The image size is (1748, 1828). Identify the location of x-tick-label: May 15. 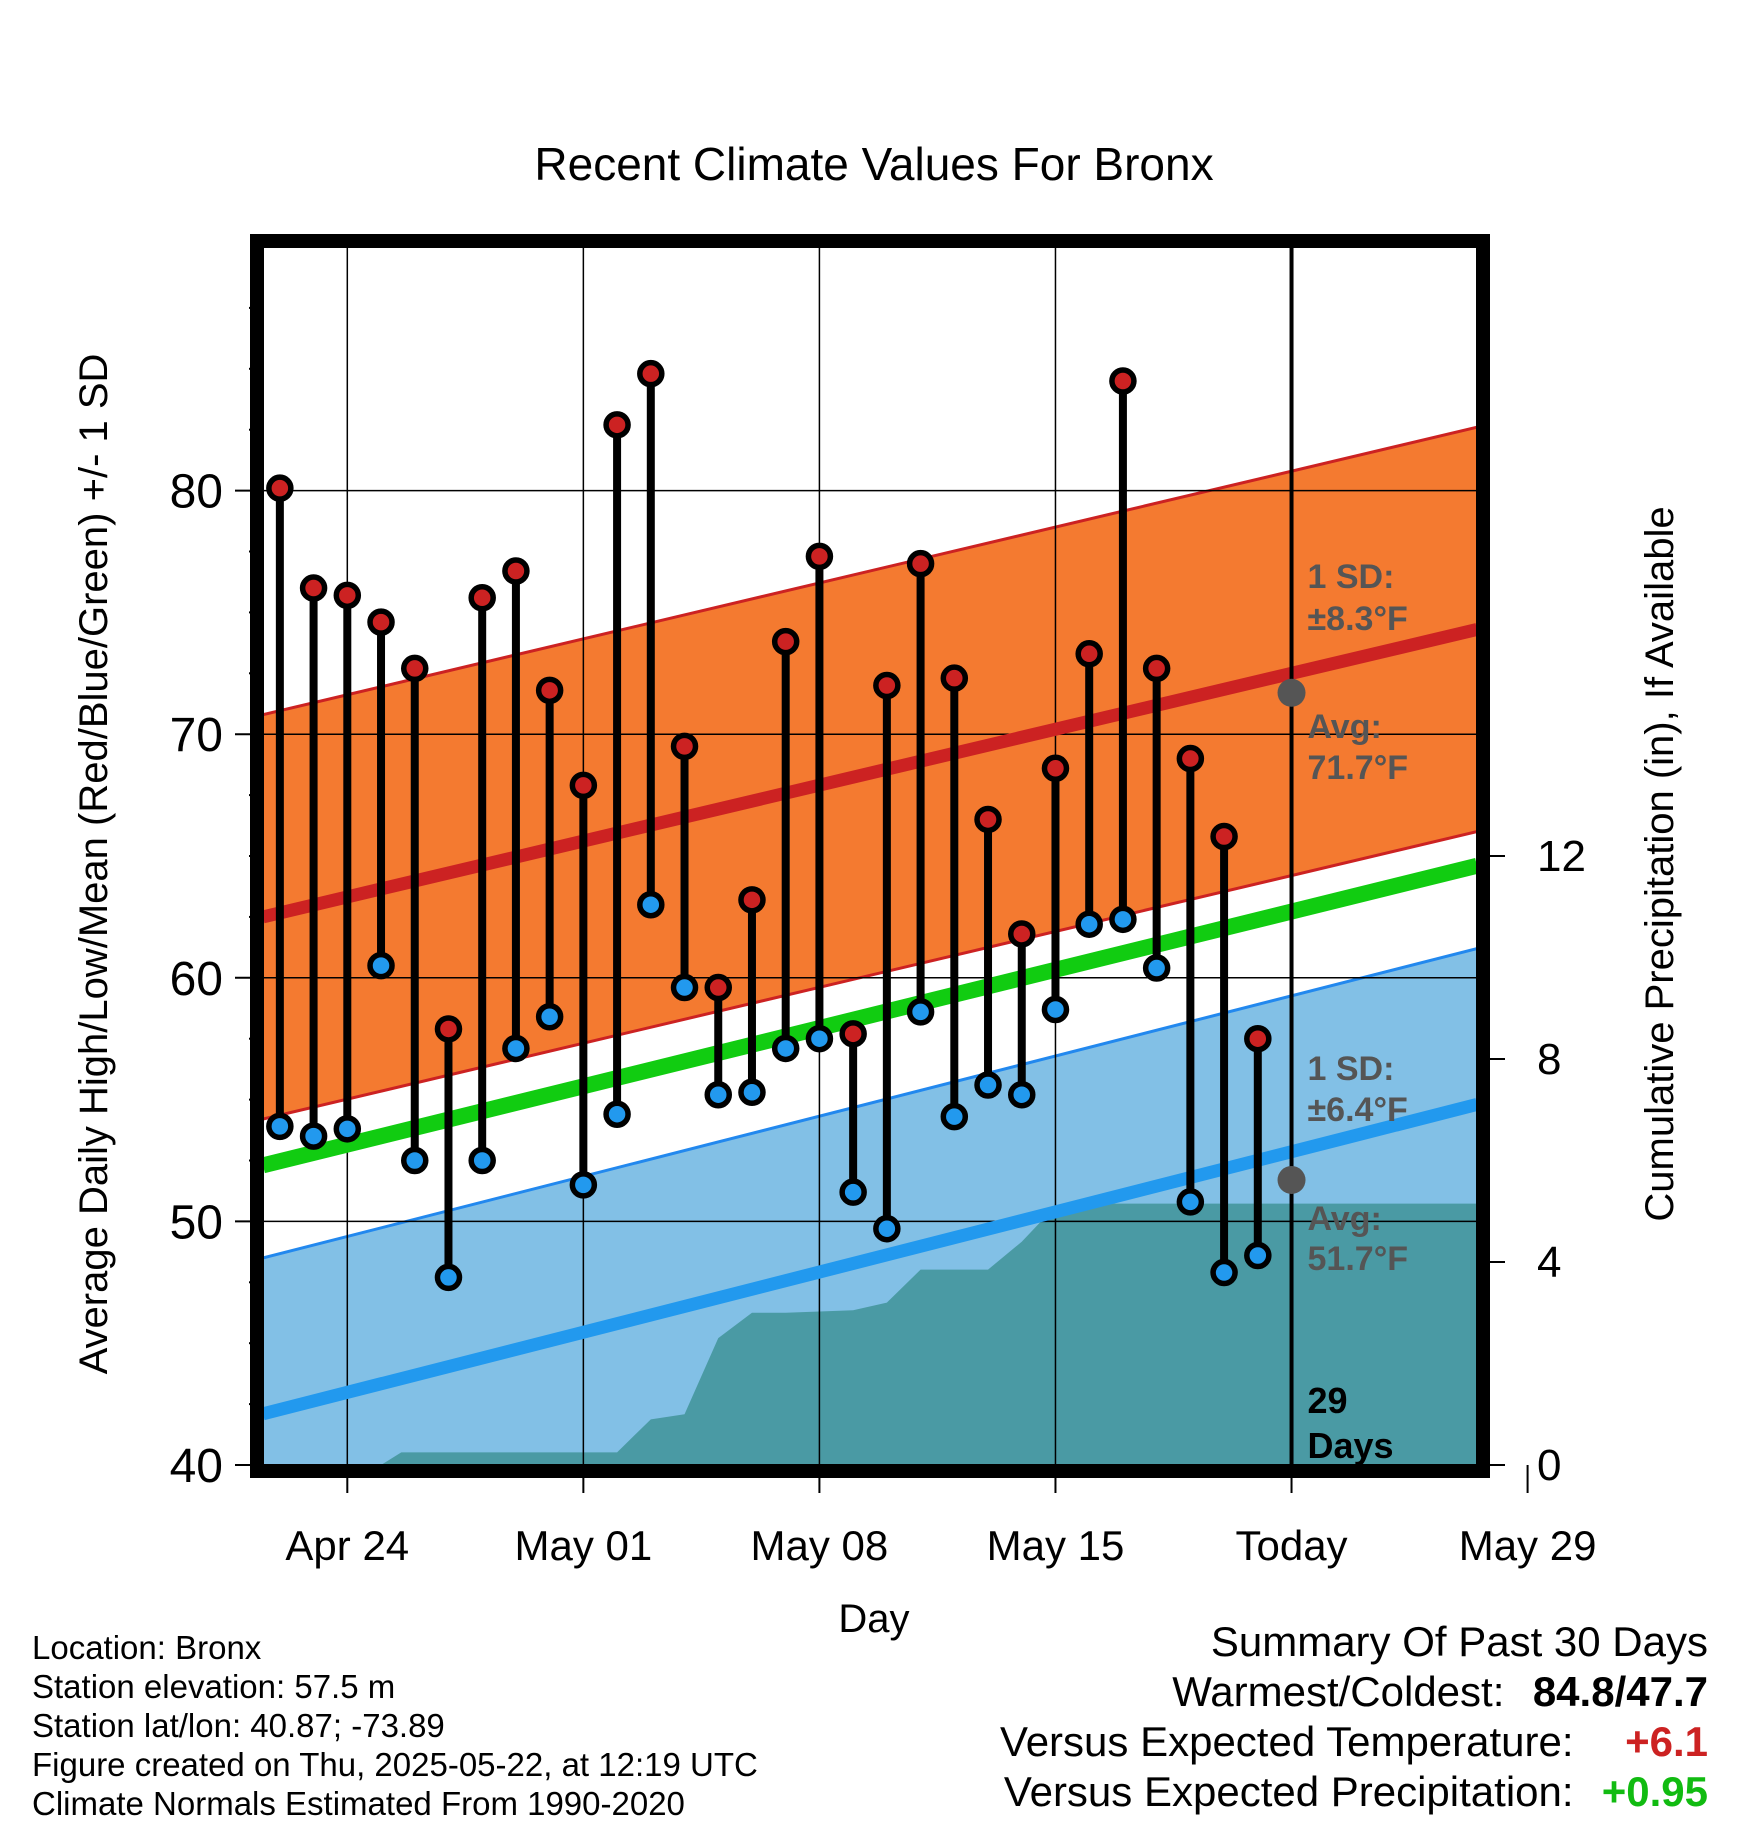
(1056, 1545).